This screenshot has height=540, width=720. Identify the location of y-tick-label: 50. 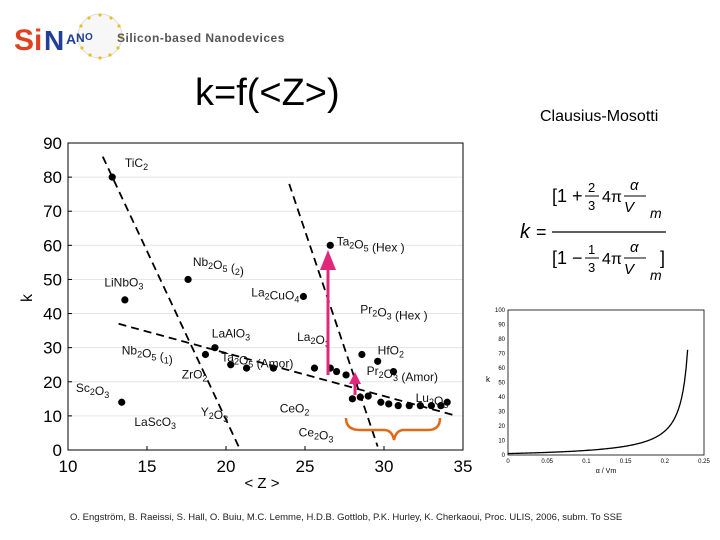
(52, 279).